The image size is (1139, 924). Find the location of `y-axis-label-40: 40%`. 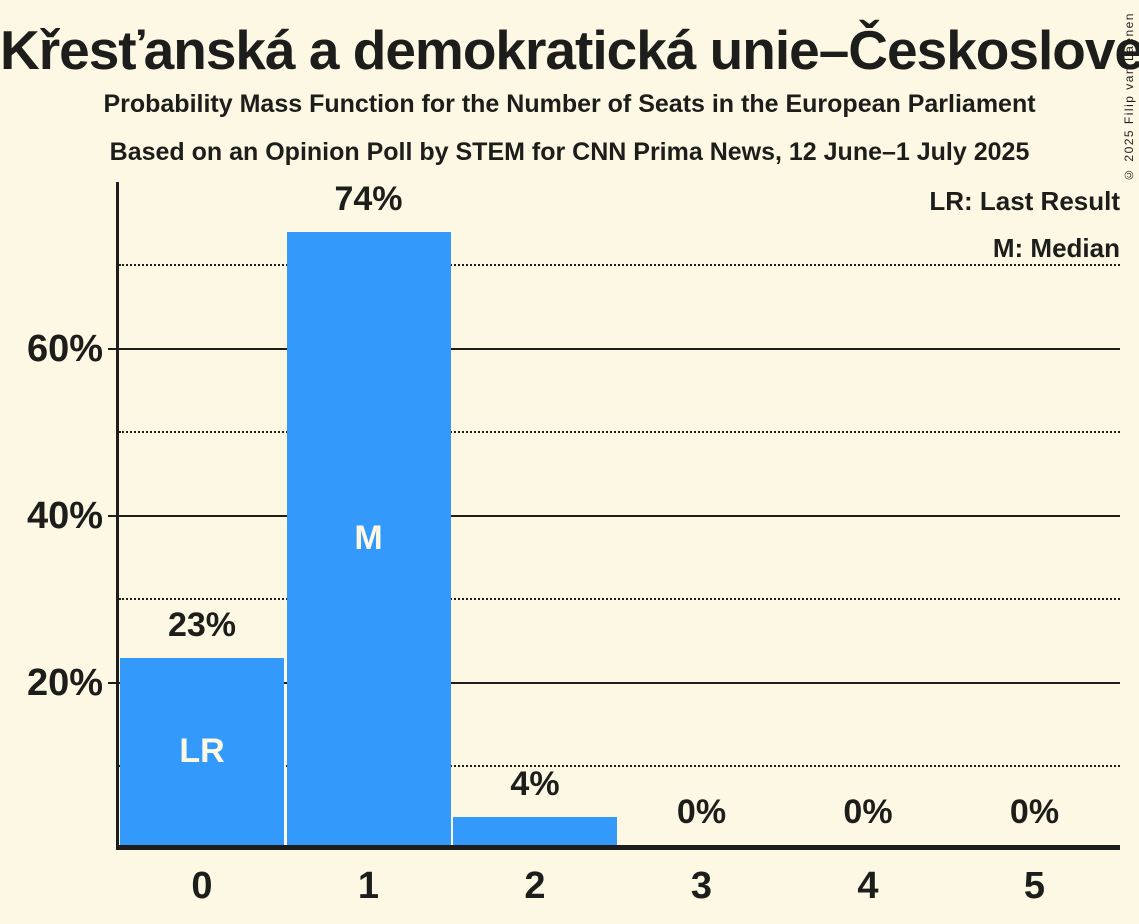

y-axis-label-40: 40% is located at coordinates (64, 516).